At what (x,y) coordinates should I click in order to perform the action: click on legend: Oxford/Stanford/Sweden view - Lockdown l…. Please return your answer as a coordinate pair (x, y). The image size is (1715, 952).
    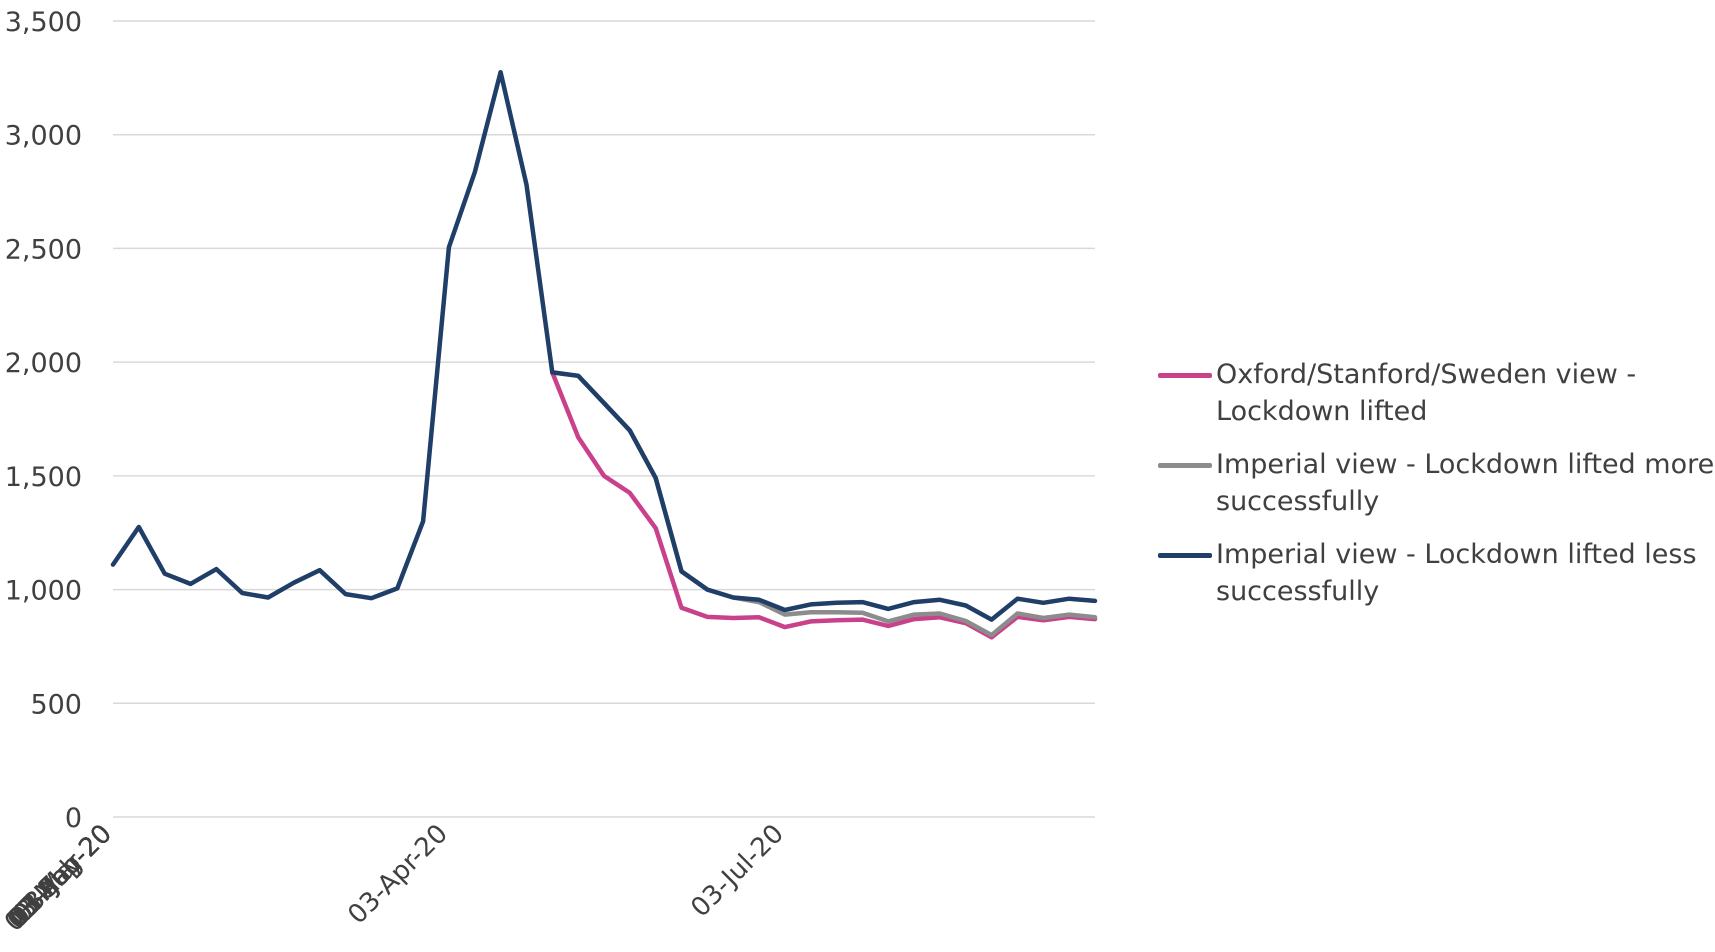
    Looking at the image, I should click on (1436, 491).